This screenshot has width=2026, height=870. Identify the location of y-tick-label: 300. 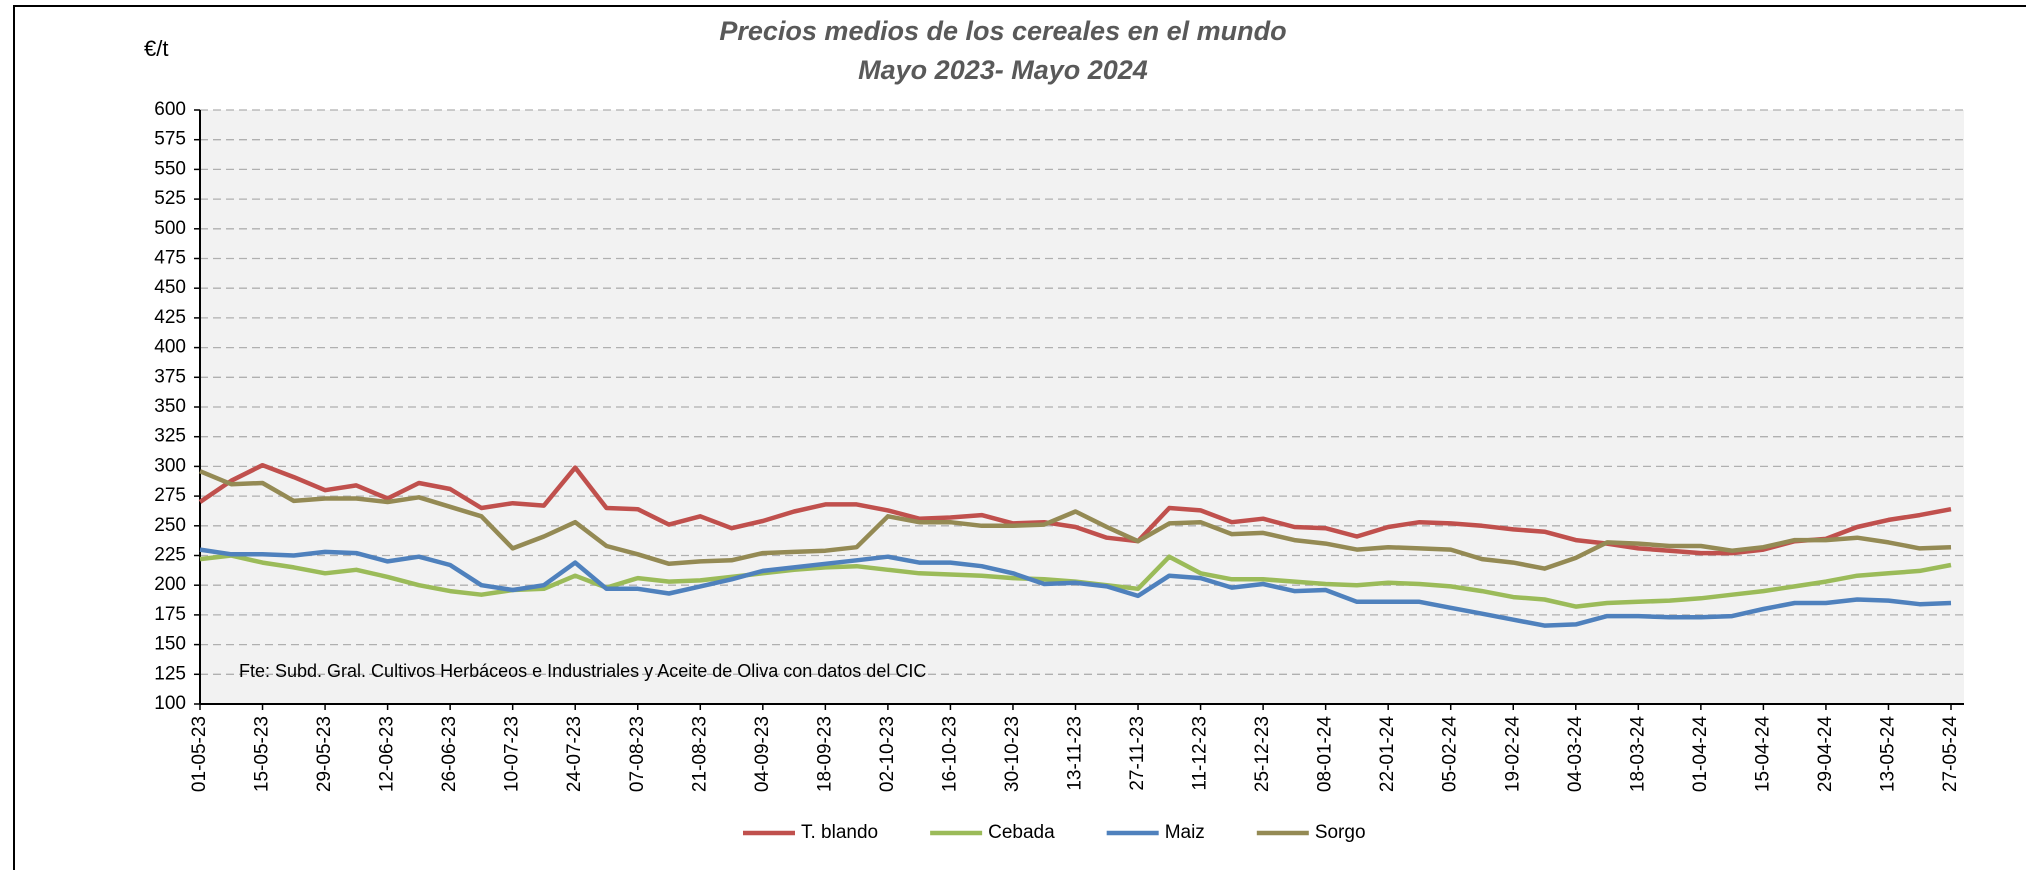
(170, 465).